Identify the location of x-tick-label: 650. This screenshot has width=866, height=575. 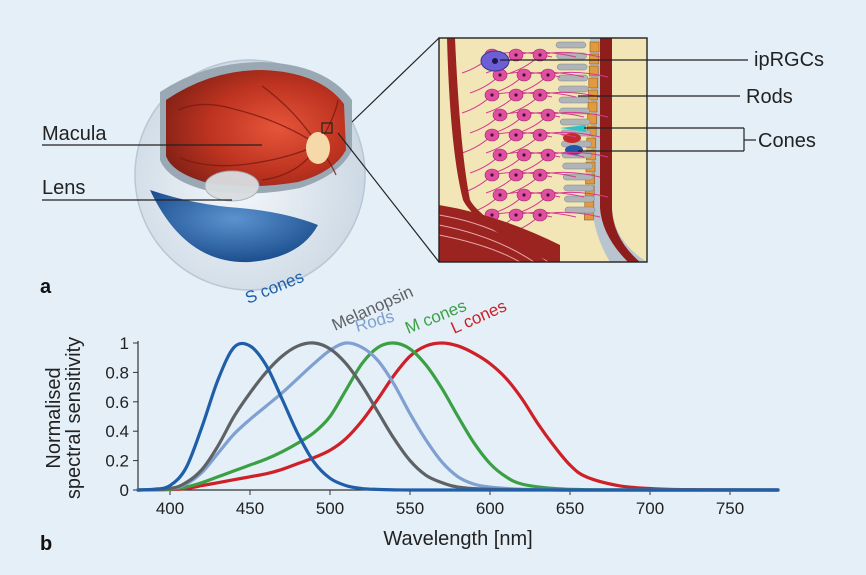
(570, 508).